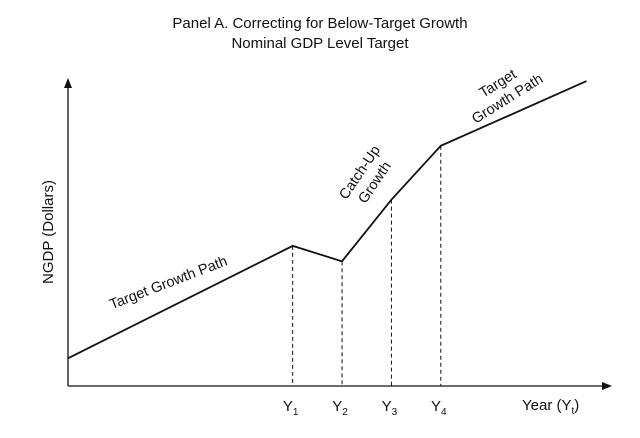 This screenshot has width=640, height=438. Describe the element at coordinates (607, 386) in the screenshot. I see `x-axis-arrow` at that location.